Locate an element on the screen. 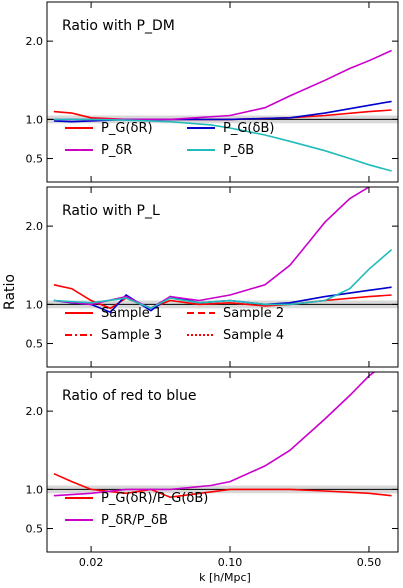  y-axis-label: Ratio is located at coordinates (10, 292).